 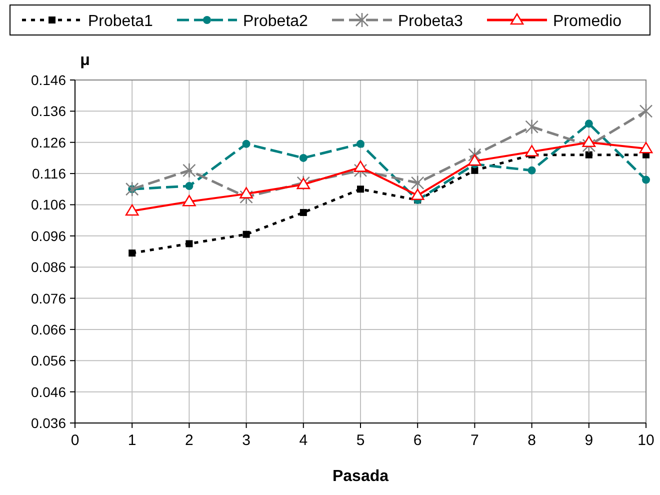 I want to click on y-tick-label: 0.136, so click(x=48, y=111).